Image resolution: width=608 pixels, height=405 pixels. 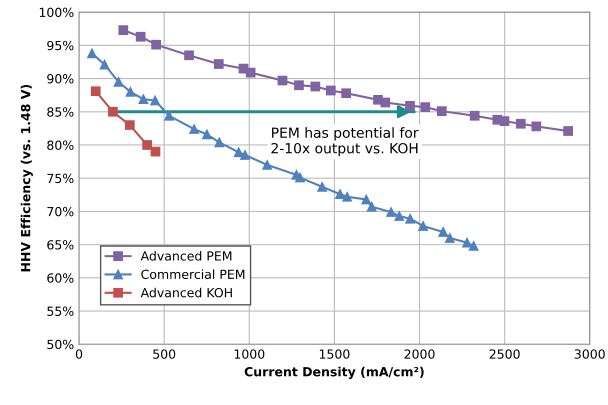 I want to click on y-tick-label: 60%, so click(x=60, y=278).